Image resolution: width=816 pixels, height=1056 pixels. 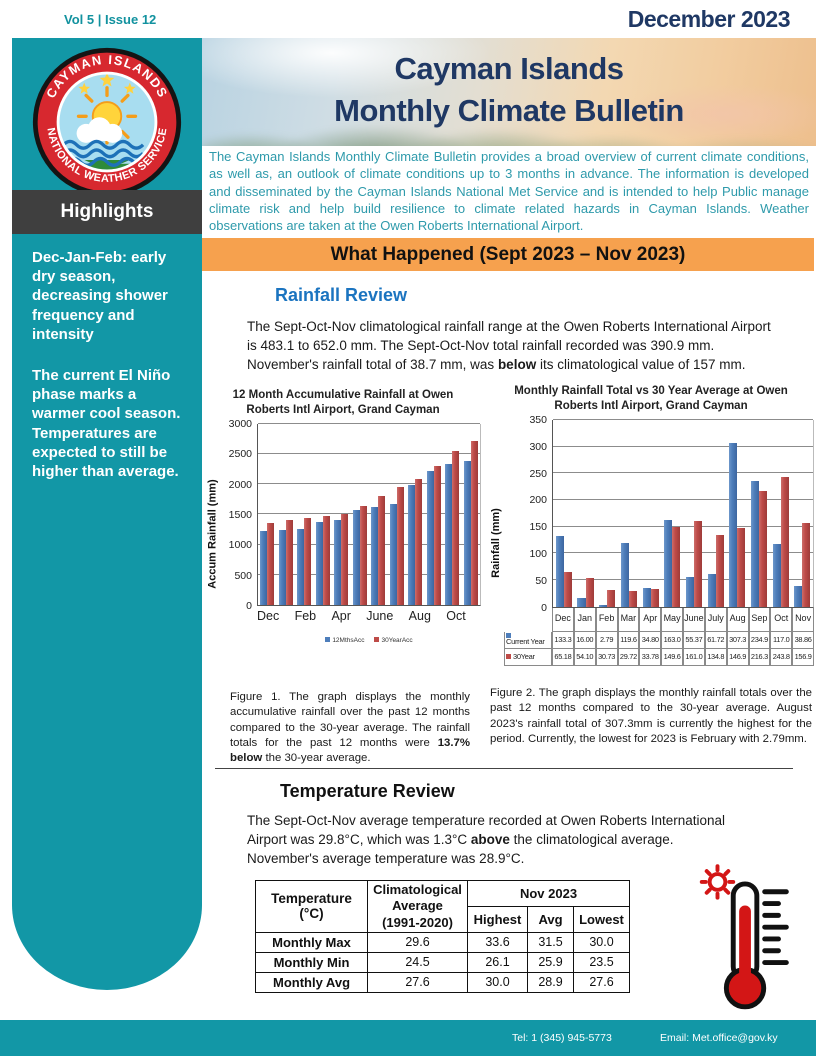 I want to click on month-header-cell: Feb, so click(x=606, y=619).